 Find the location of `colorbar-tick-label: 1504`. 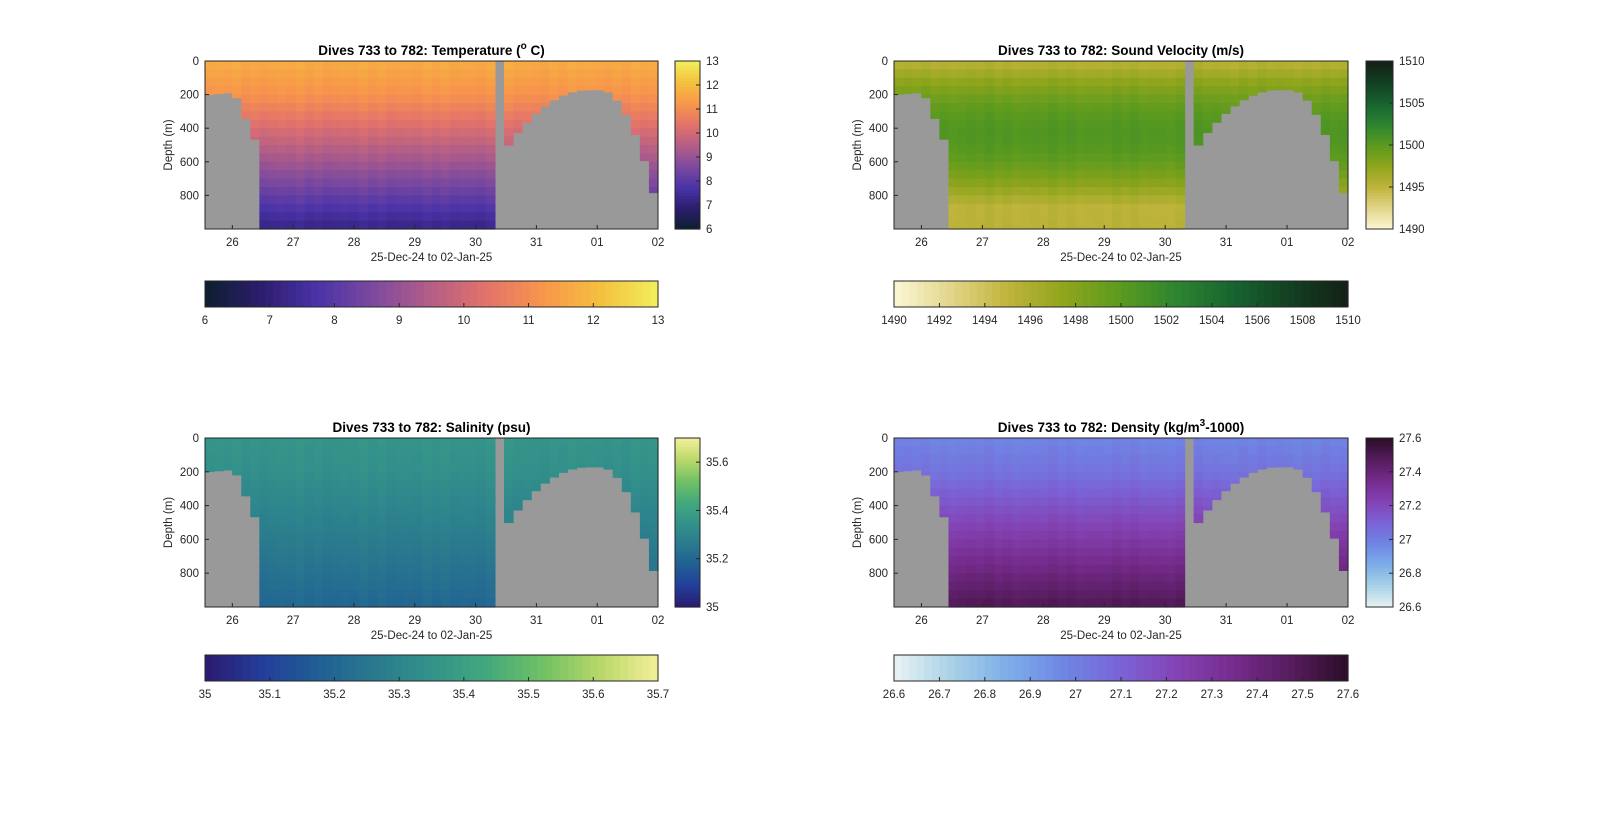

colorbar-tick-label: 1504 is located at coordinates (1212, 321).